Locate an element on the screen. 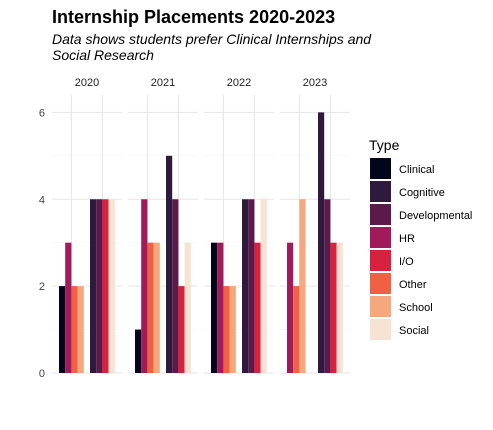  bar-2022-io is located at coordinates (257, 307).